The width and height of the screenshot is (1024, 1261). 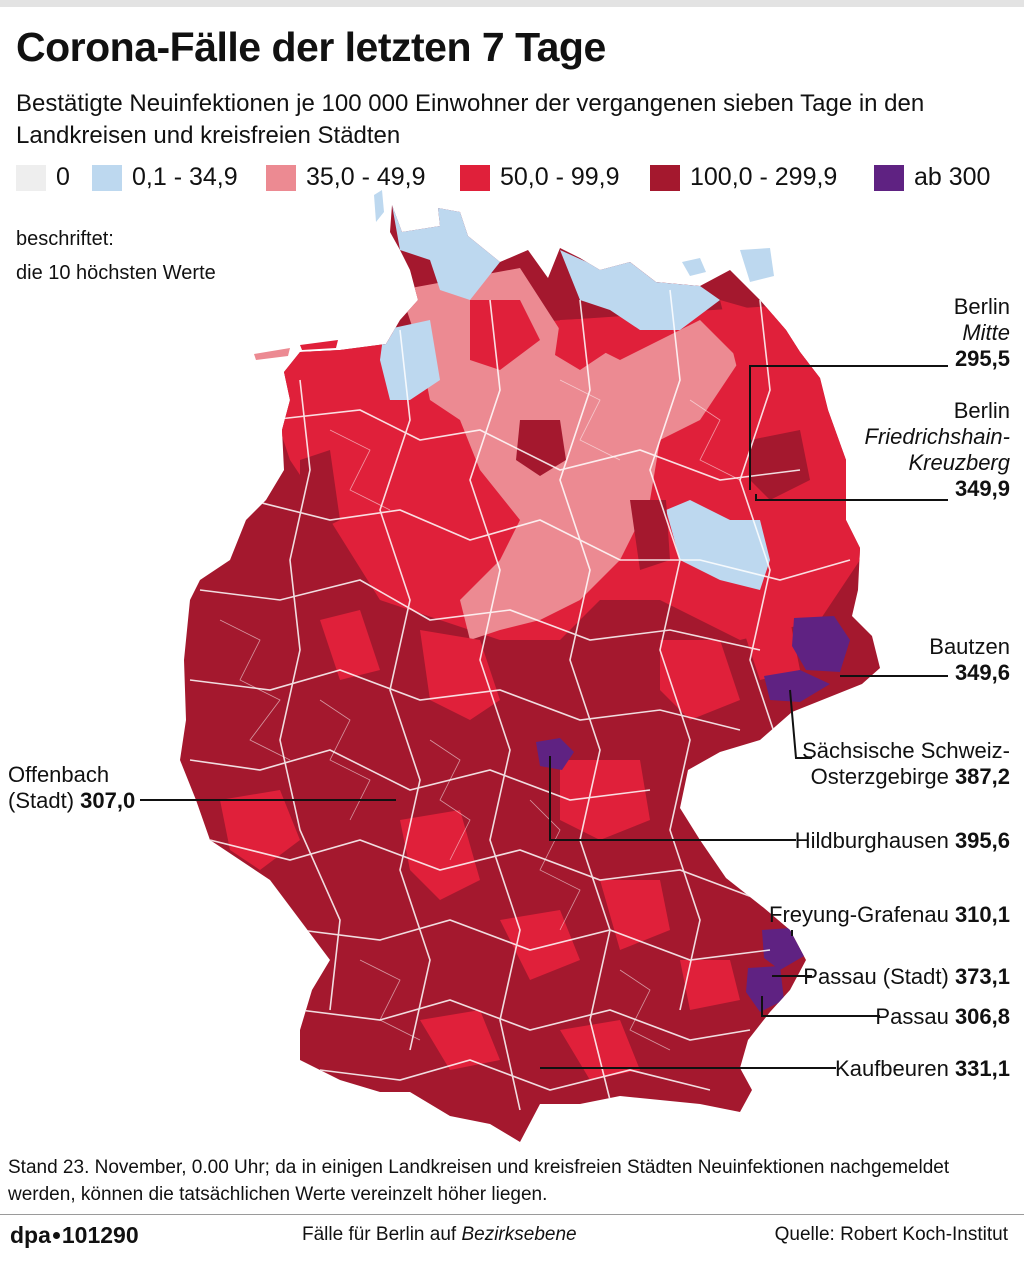 What do you see at coordinates (59, 774) in the screenshot?
I see `label-offenbach-name-1: Offenbach` at bounding box center [59, 774].